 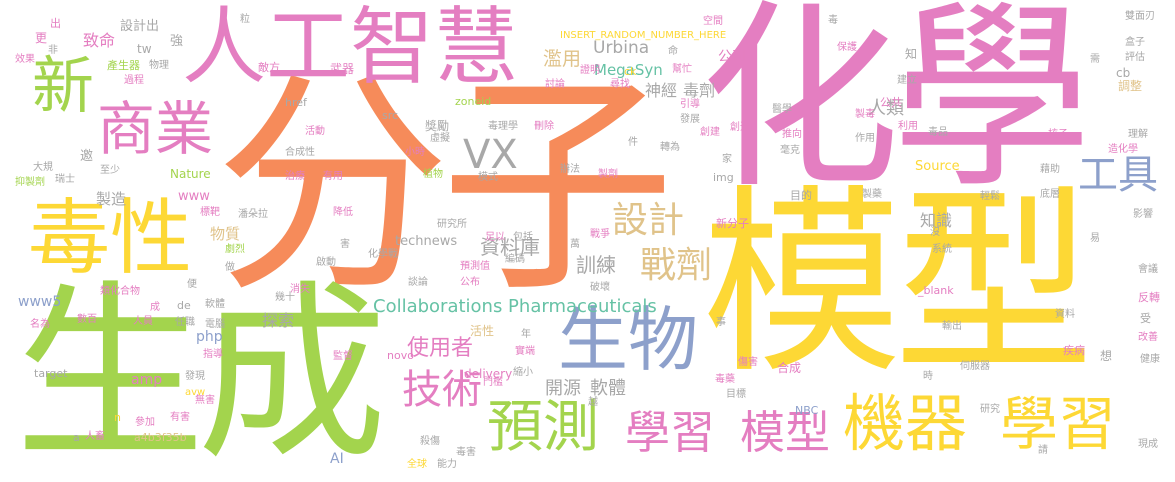 What do you see at coordinates (596, 265) in the screenshot?
I see `cloud-word: 訓練` at bounding box center [596, 265].